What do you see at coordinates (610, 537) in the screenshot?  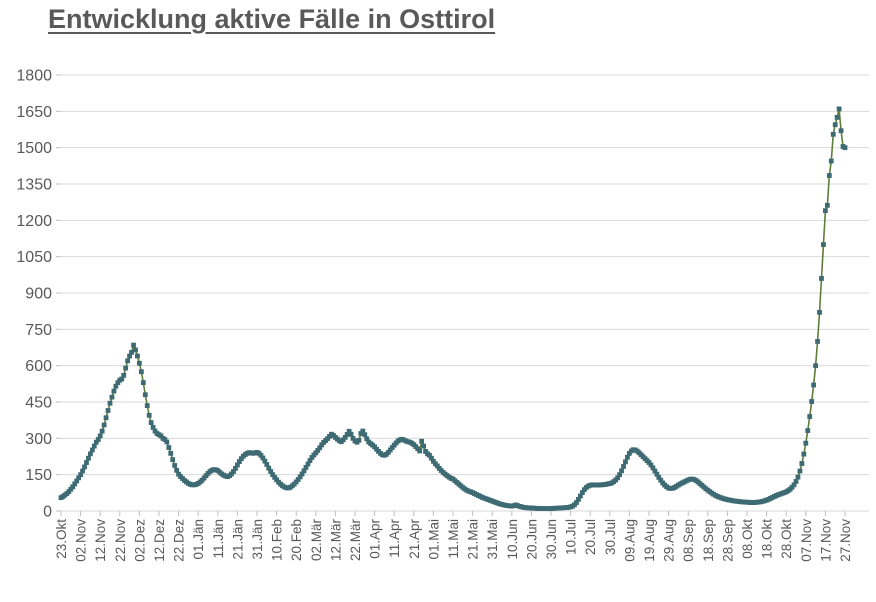 I see `x-tick-label: 30.Jul` at bounding box center [610, 537].